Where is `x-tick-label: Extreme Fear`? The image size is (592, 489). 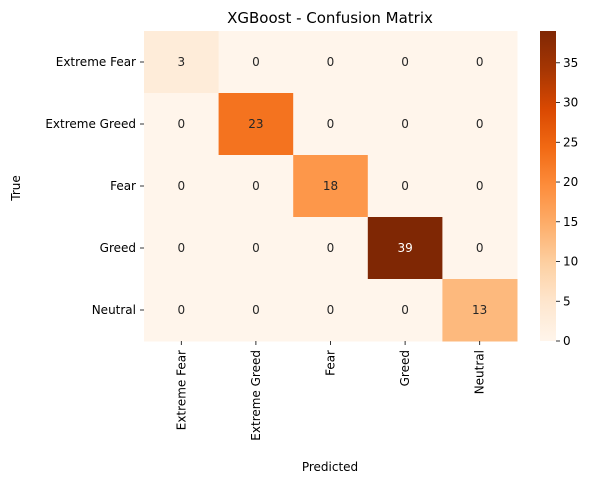
x-tick-label: Extreme Fear is located at coordinates (181, 390).